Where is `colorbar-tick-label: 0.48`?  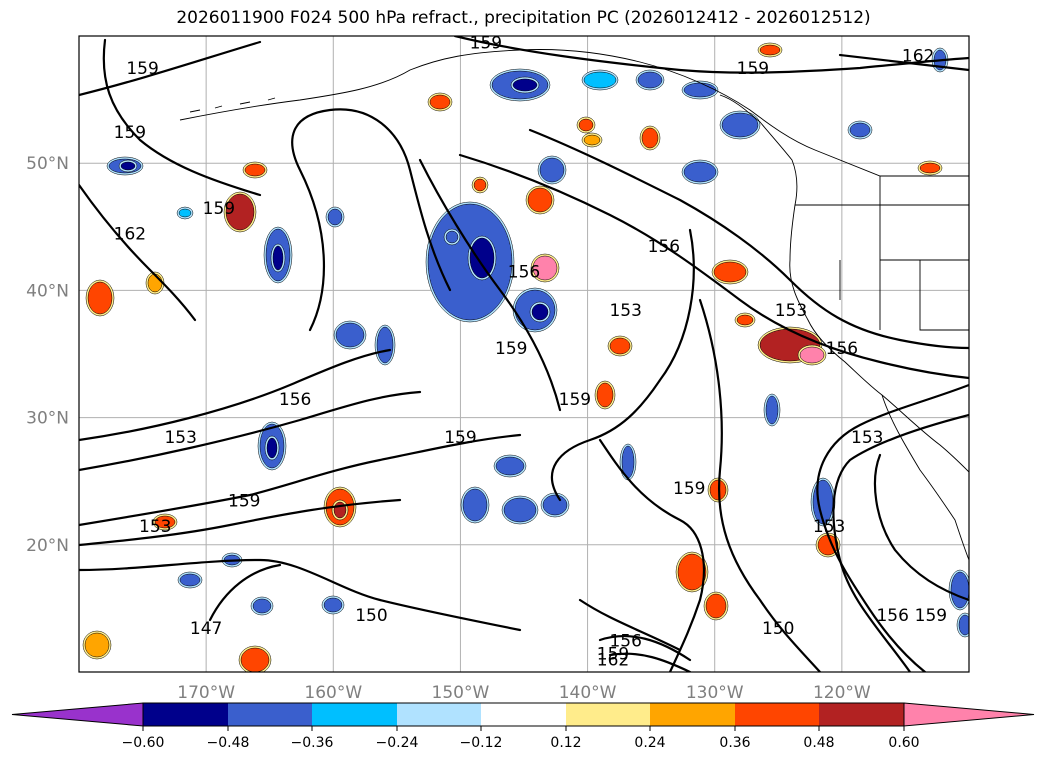
colorbar-tick-label: 0.48 is located at coordinates (818, 743).